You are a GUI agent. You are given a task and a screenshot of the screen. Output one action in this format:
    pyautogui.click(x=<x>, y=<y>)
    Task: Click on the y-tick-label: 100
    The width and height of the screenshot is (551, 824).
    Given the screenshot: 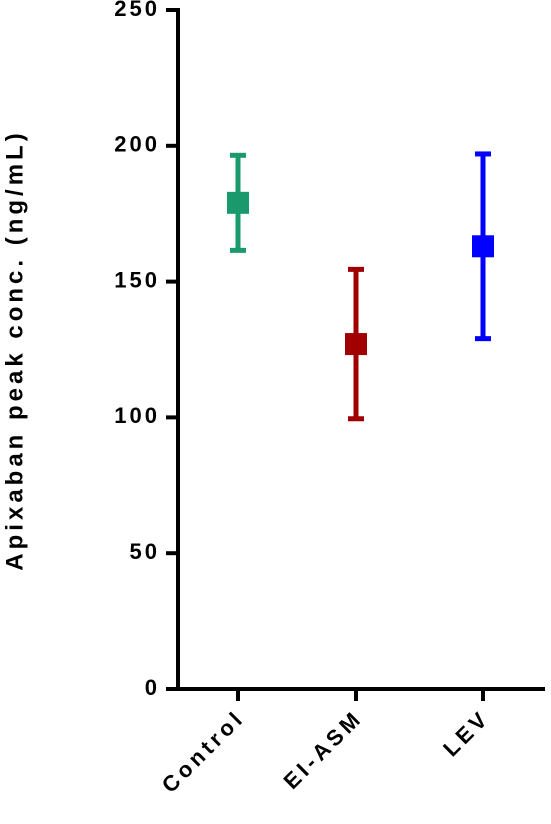 What is the action you would take?
    pyautogui.click(x=137, y=415)
    